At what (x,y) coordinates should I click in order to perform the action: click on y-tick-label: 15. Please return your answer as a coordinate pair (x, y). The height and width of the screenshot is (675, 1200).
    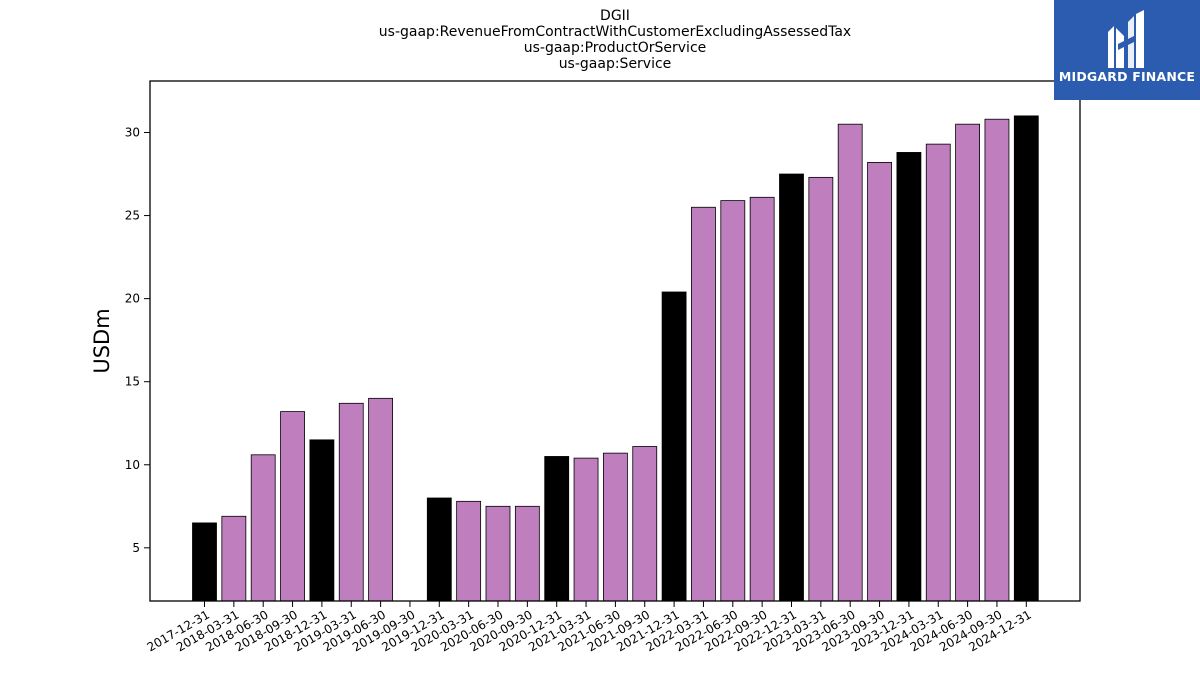
    Looking at the image, I should click on (132, 382).